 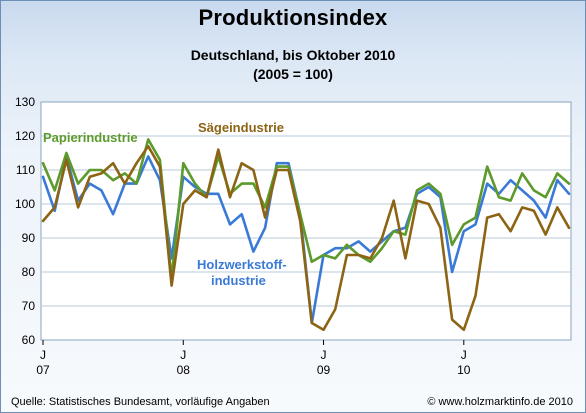 I want to click on x-tick-year: 08, so click(x=184, y=370).